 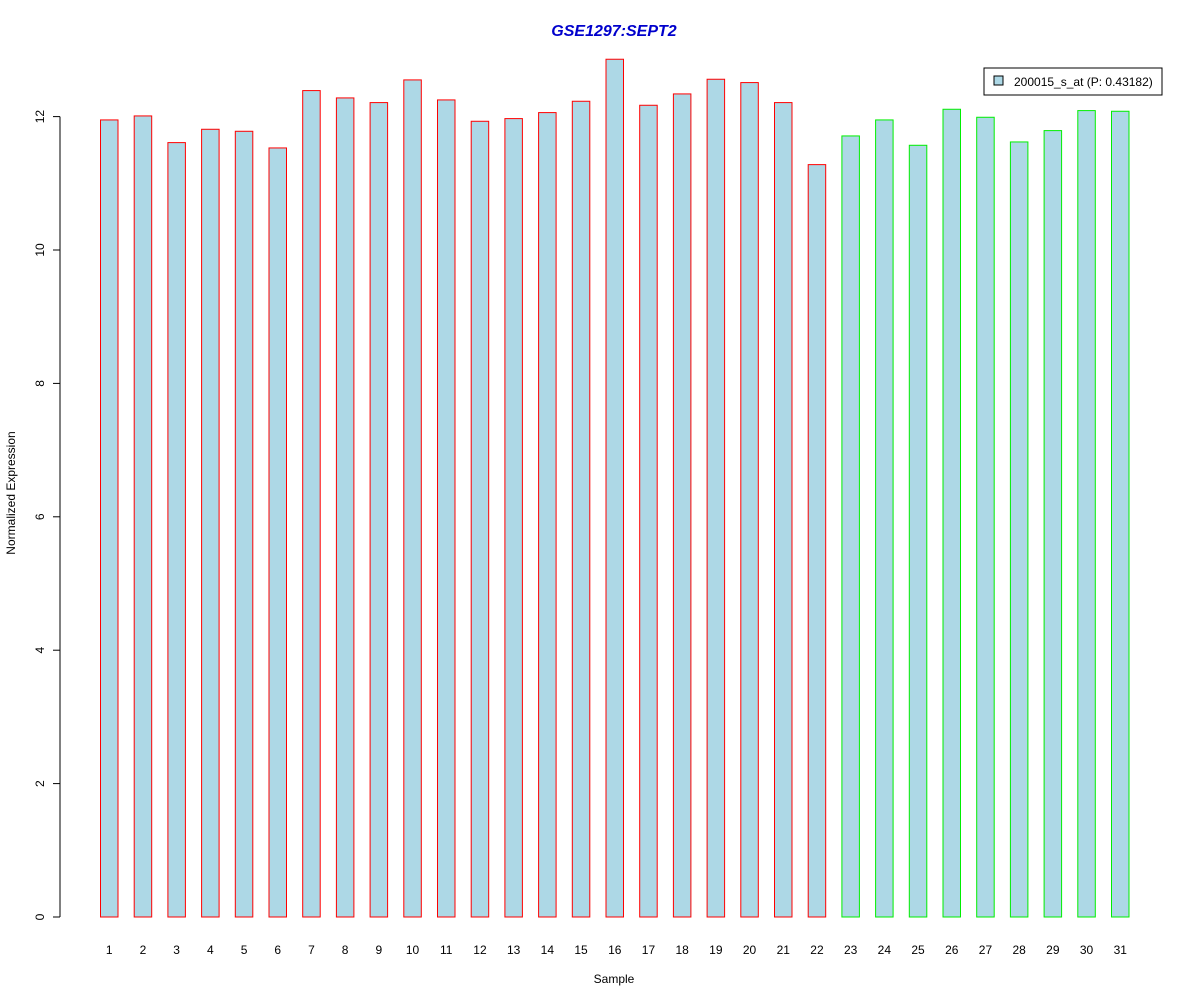 What do you see at coordinates (40, 383) in the screenshot?
I see `y-tick-label: 8` at bounding box center [40, 383].